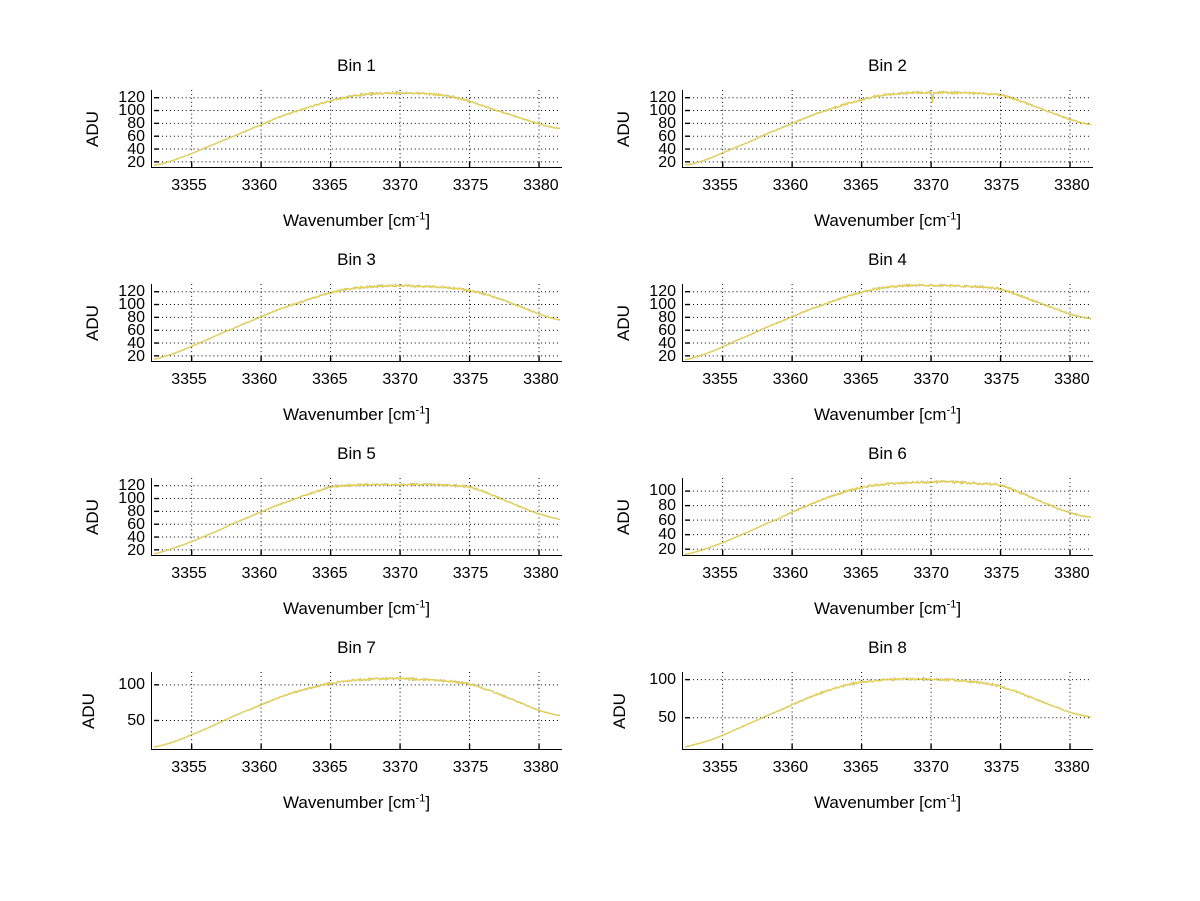 The image size is (1200, 901). What do you see at coordinates (349, 608) in the screenshot?
I see `x-axis-label-text: Wavenumber [cm` at bounding box center [349, 608].